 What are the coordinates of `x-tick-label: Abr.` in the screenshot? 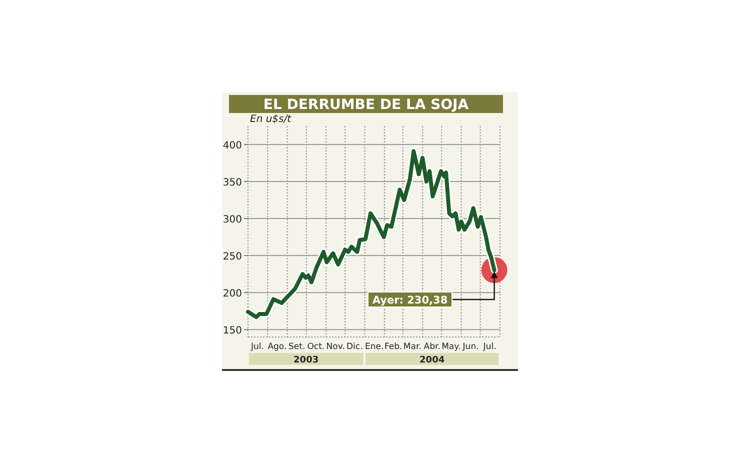 It's located at (432, 347).